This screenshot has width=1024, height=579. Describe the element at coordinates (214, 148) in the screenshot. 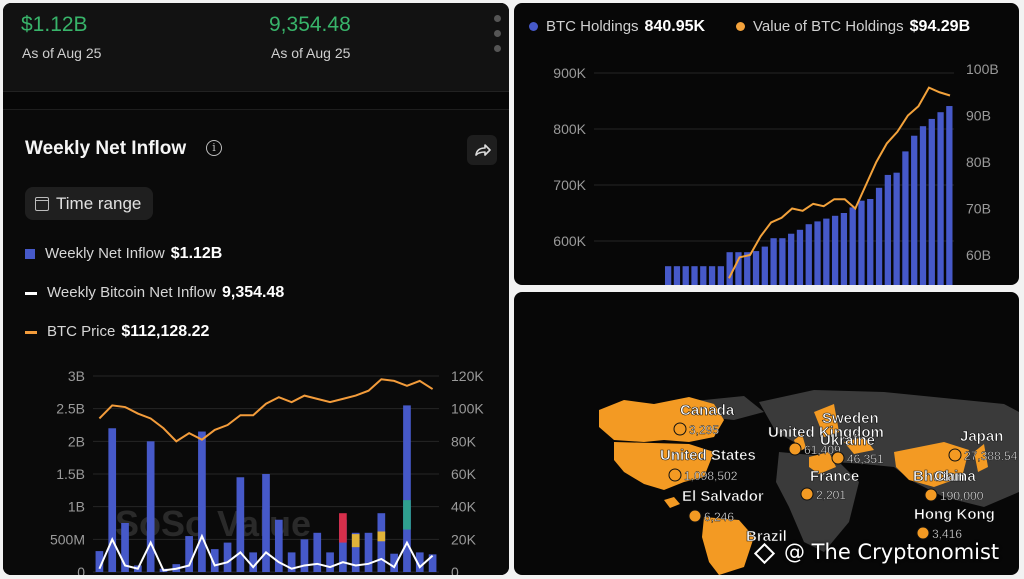

I see `info-icon: i` at that location.